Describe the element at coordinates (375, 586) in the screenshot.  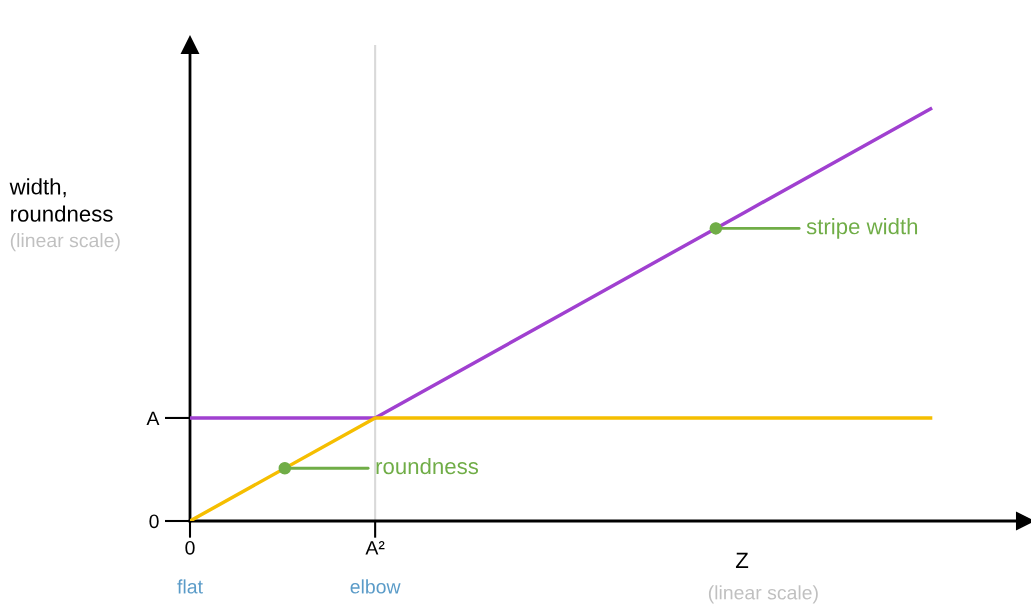
I see `text: elbow` at that location.